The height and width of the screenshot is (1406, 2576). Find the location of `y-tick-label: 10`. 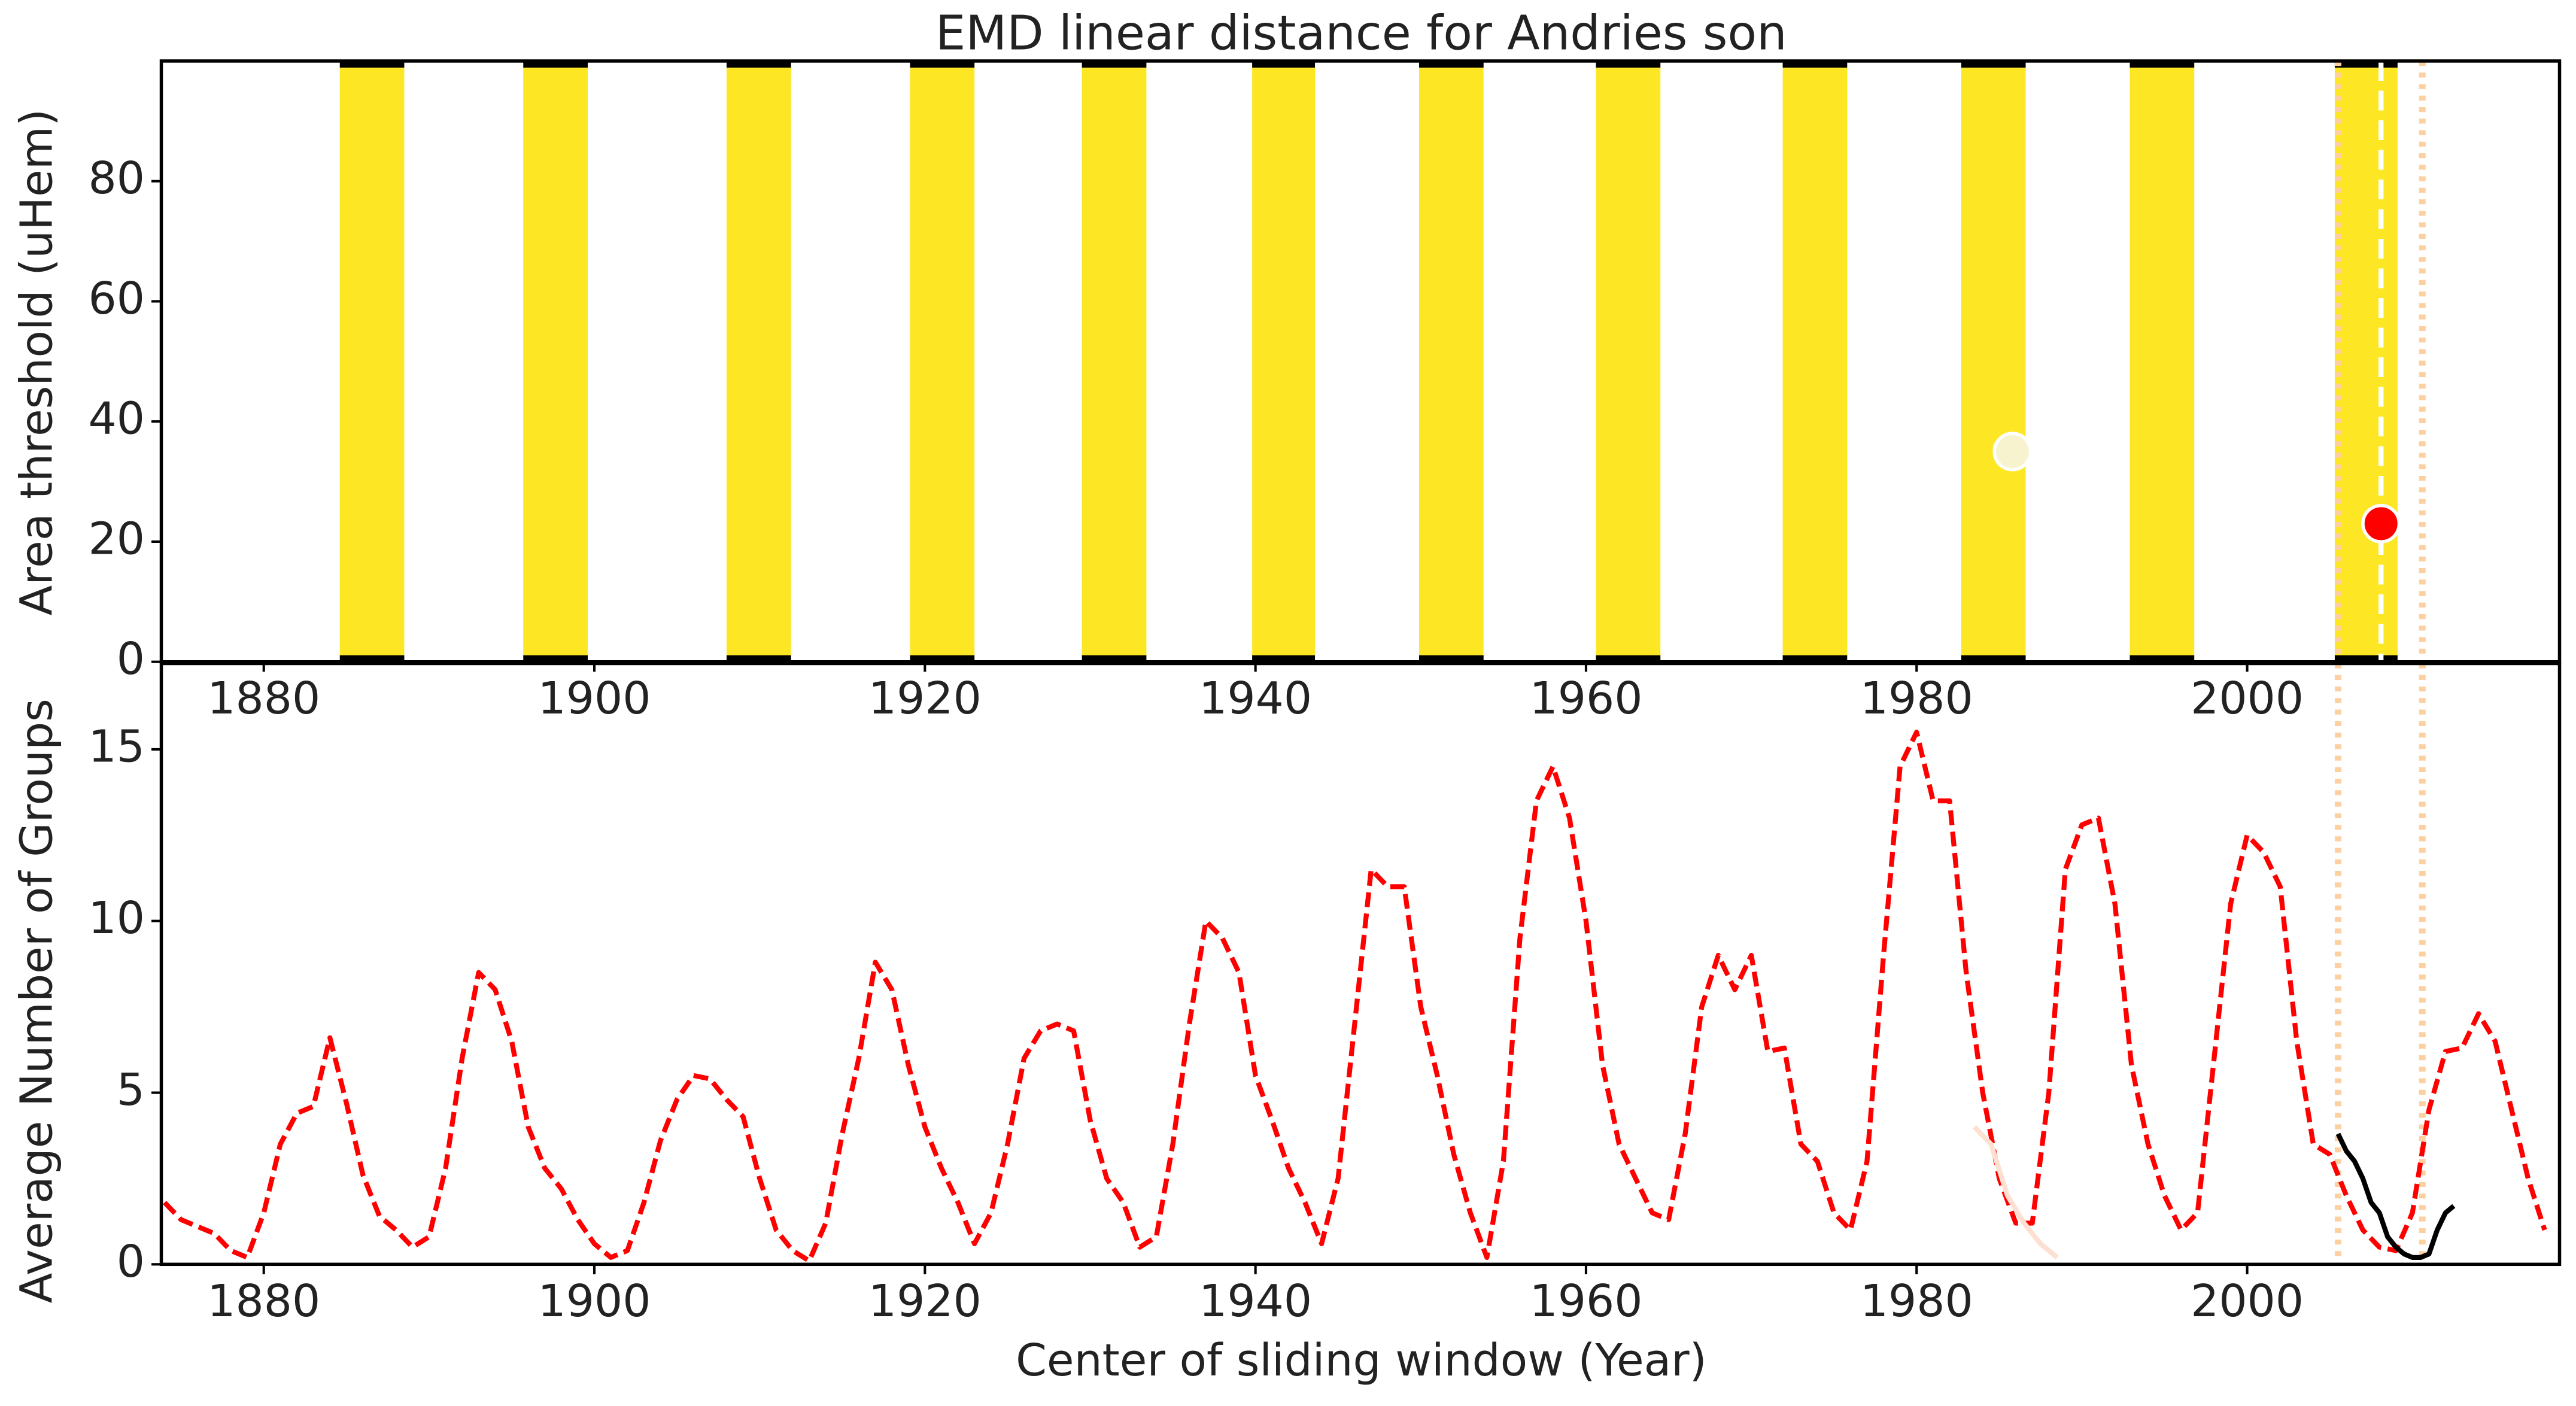

y-tick-label: 10 is located at coordinates (117, 918).